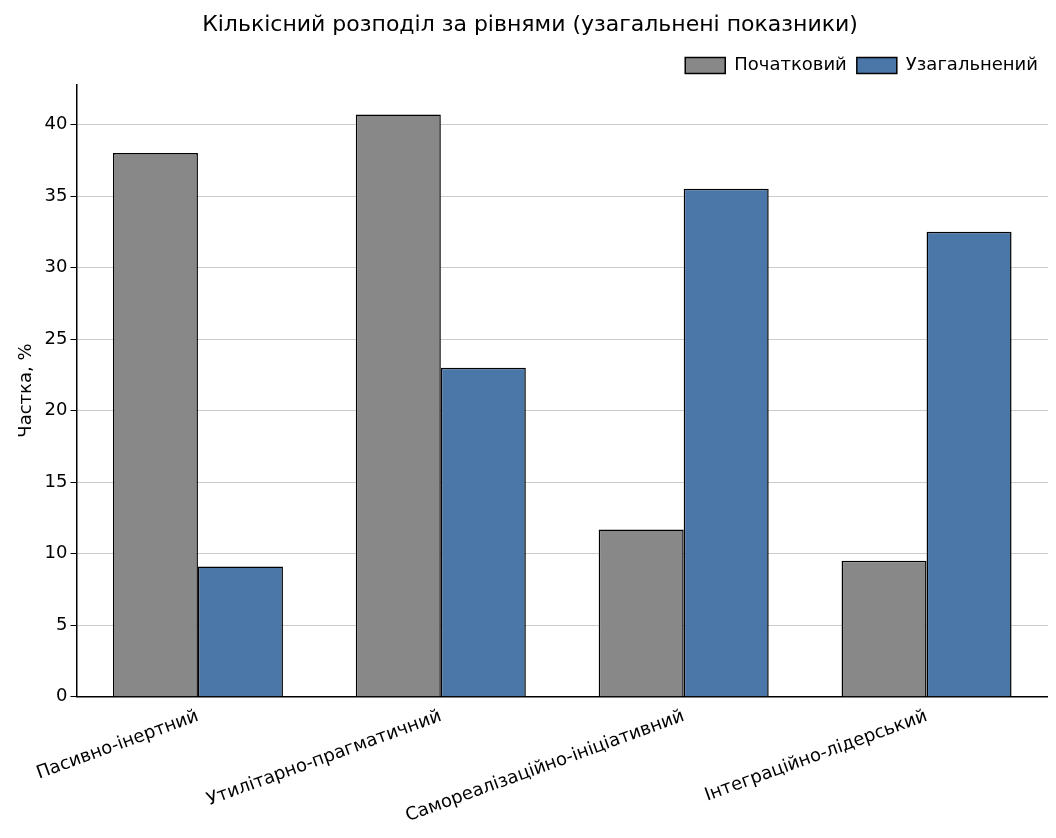  Describe the element at coordinates (62, 623) in the screenshot. I see `y-tick-label: 5` at that location.